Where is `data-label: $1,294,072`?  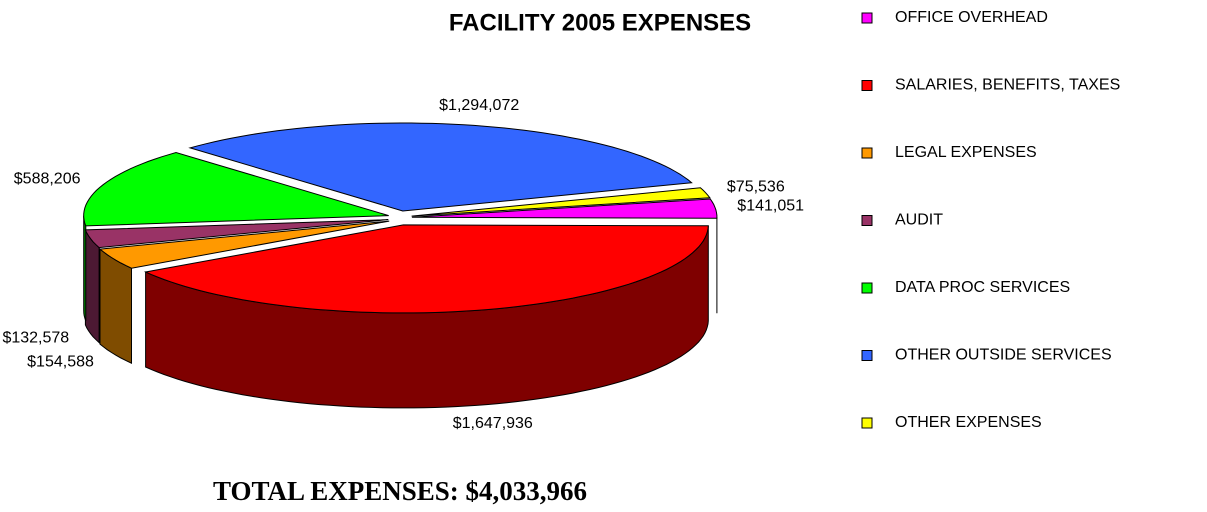
data-label: $1,294,072 is located at coordinates (479, 105).